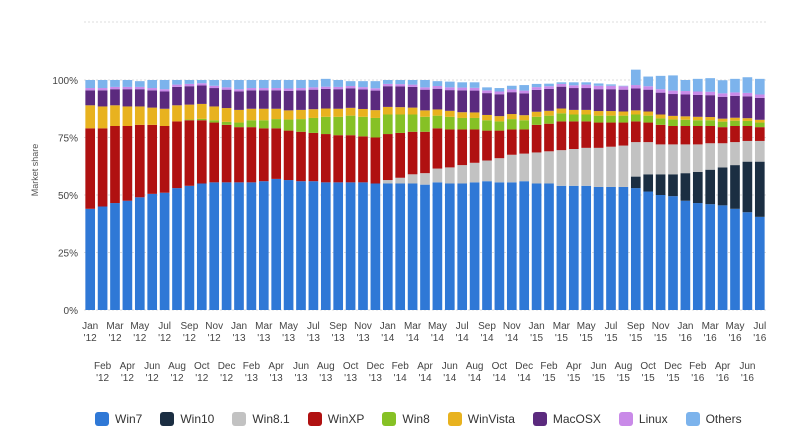 The height and width of the screenshot is (443, 785). Describe the element at coordinates (71, 311) in the screenshot. I see `y-tick-label: 0%` at that location.